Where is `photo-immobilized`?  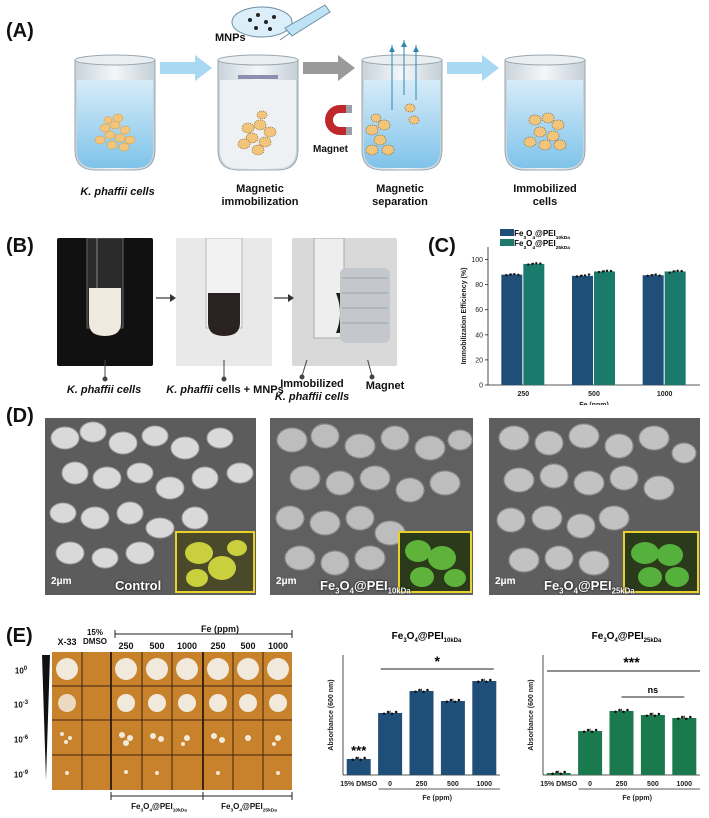 photo-immobilized is located at coordinates (344, 302).